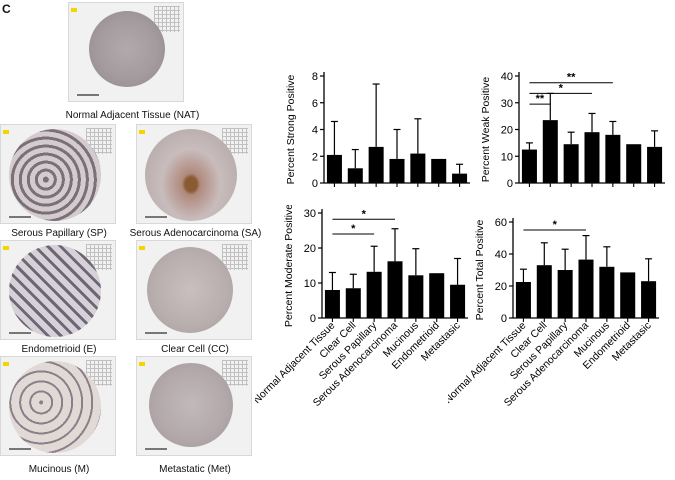 This screenshot has height=480, width=675. I want to click on tissue-image-nat, so click(126, 52).